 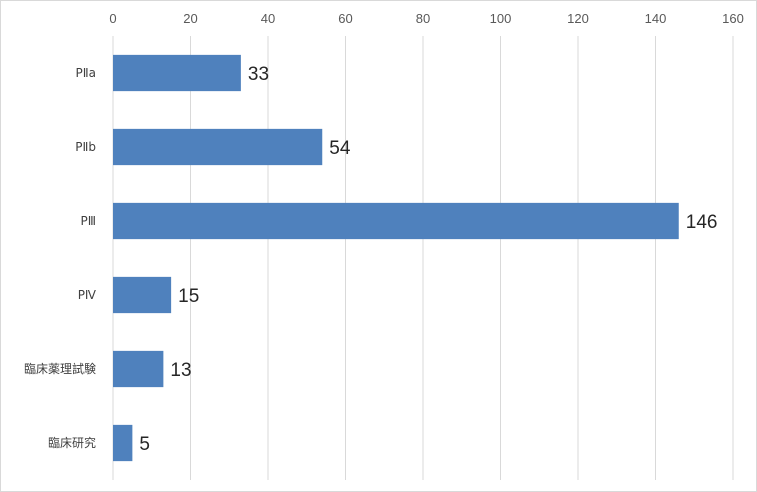 What do you see at coordinates (578, 18) in the screenshot?
I see `x-tick-label: 120` at bounding box center [578, 18].